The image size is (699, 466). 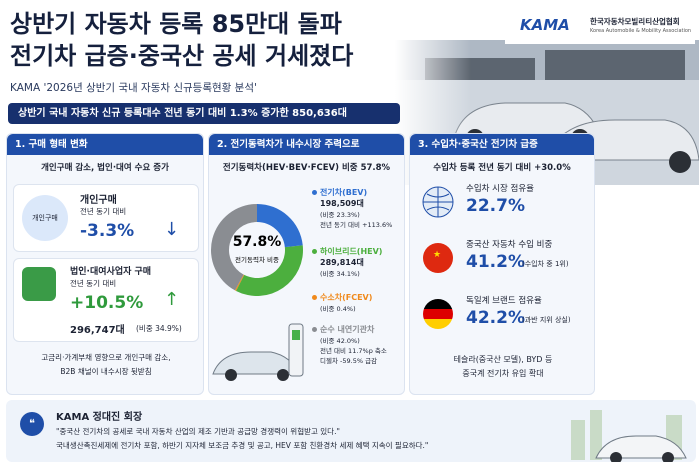 I want to click on legend-name: 순수 내연기관차, so click(x=347, y=329).